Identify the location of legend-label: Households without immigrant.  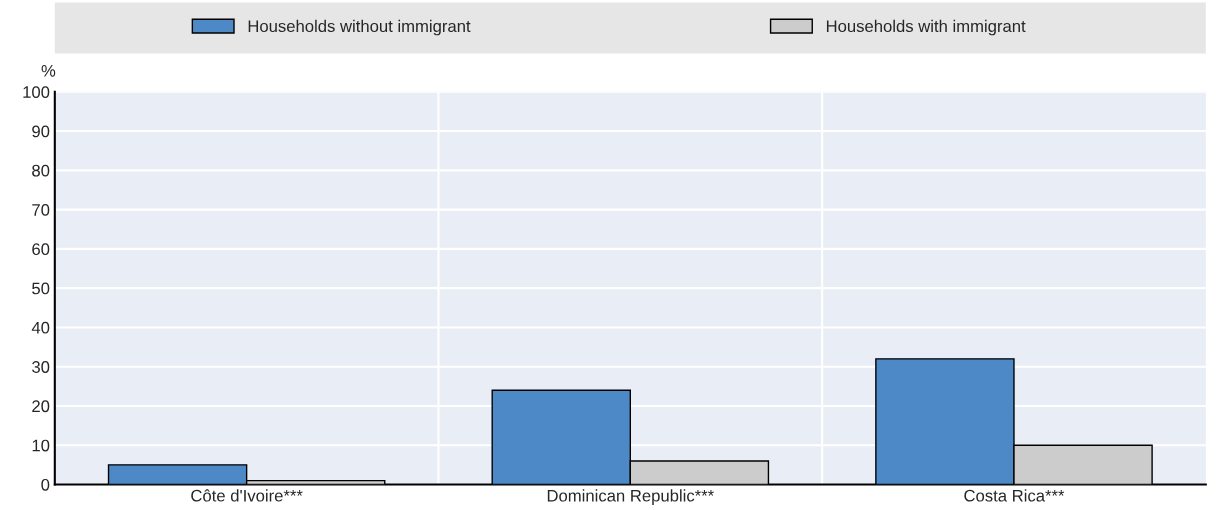
(359, 27).